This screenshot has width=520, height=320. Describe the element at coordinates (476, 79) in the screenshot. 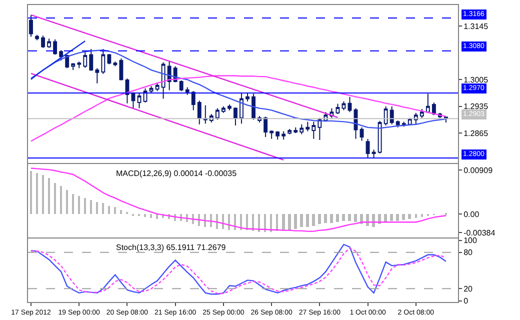

I see `y-tick-label: 1.3005` at that location.